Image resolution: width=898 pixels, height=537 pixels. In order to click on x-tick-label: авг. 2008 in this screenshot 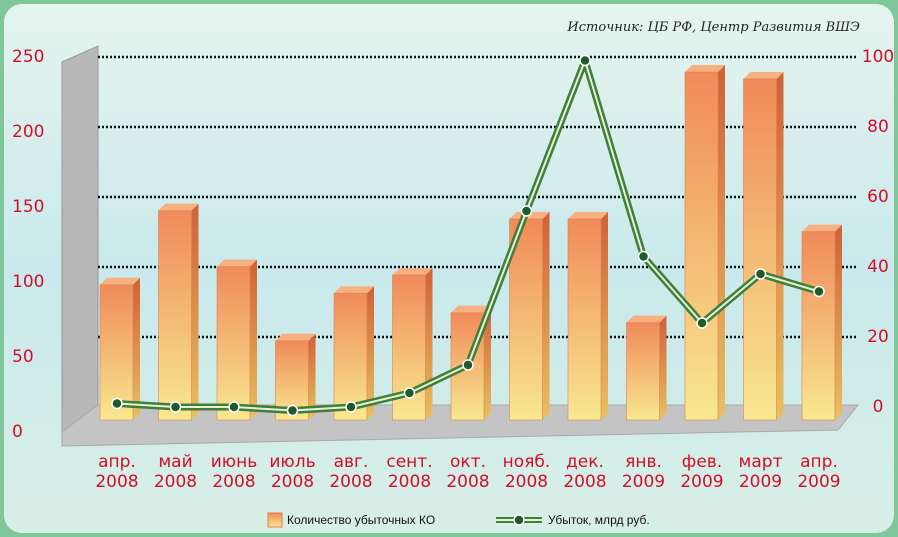, I will do `click(351, 472)`.